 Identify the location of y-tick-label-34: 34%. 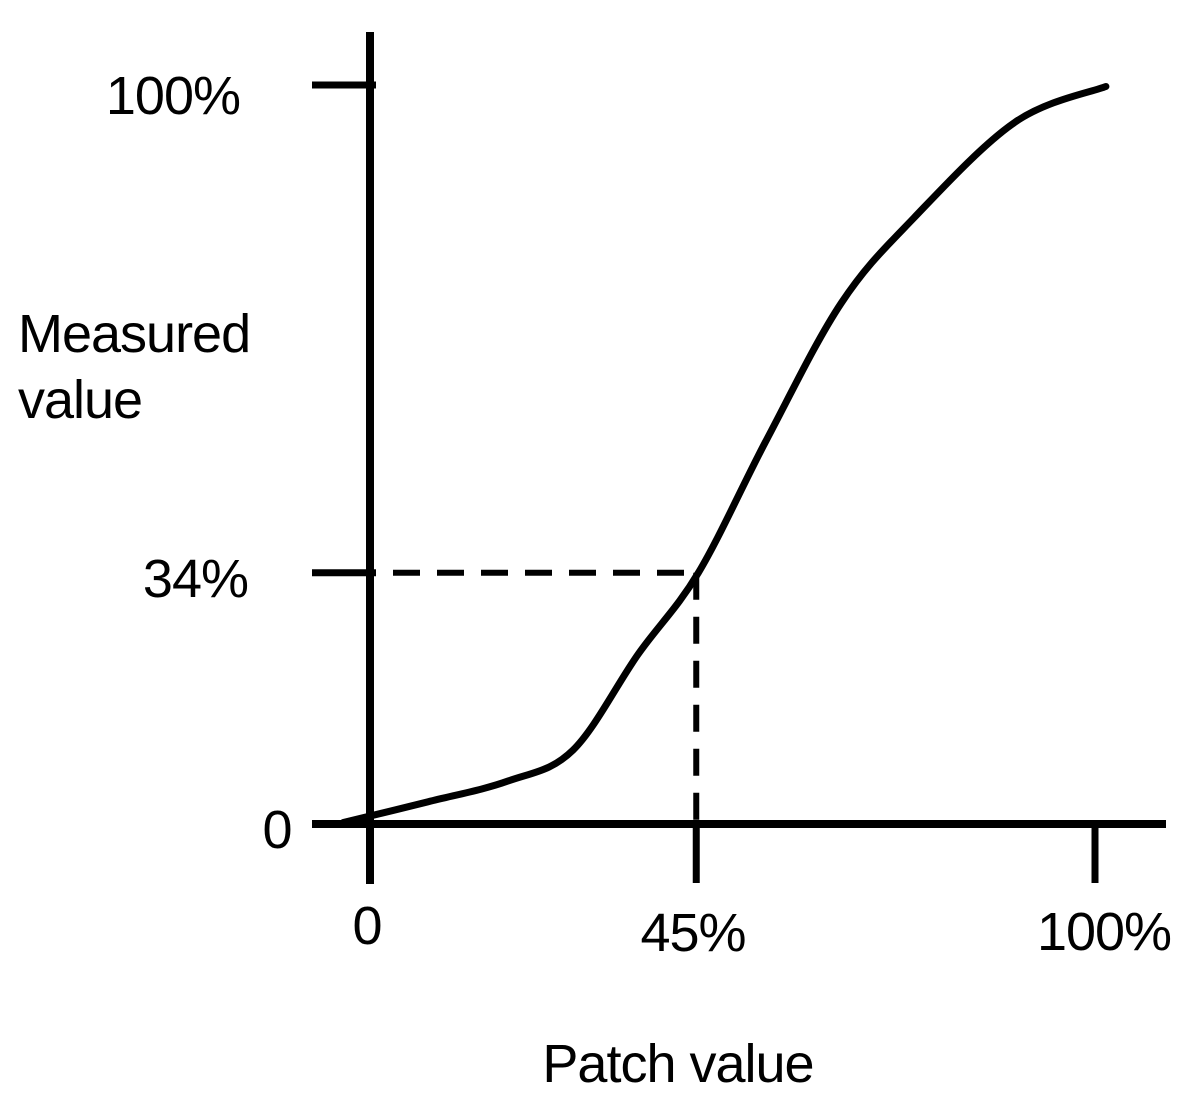
(195, 579).